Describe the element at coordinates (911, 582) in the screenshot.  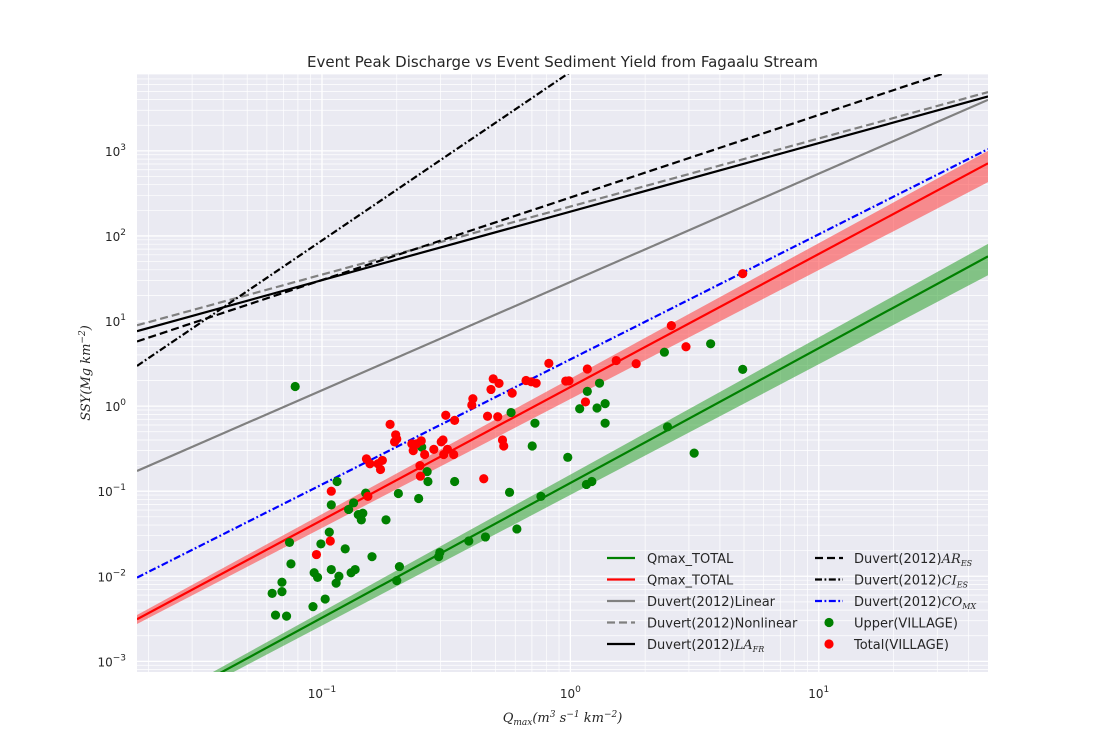
I see `legend-label: Duvert(2012)CIES` at that location.